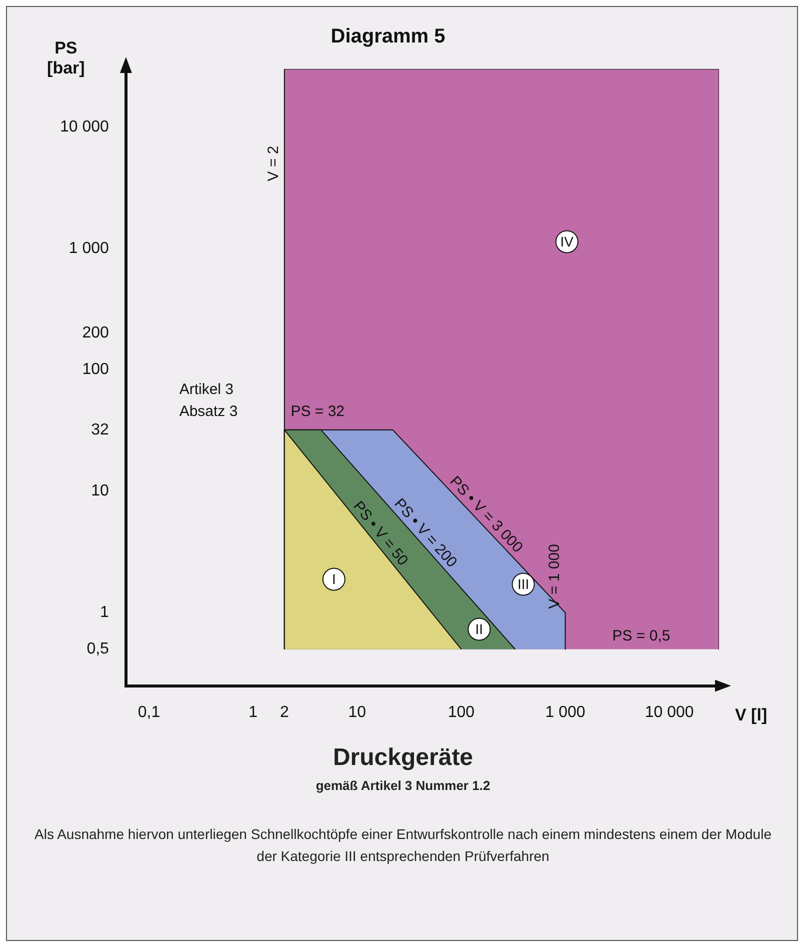 Image resolution: width=806 pixels, height=949 pixels. Describe the element at coordinates (669, 712) in the screenshot. I see `x-tick-label: 10 000` at that location.